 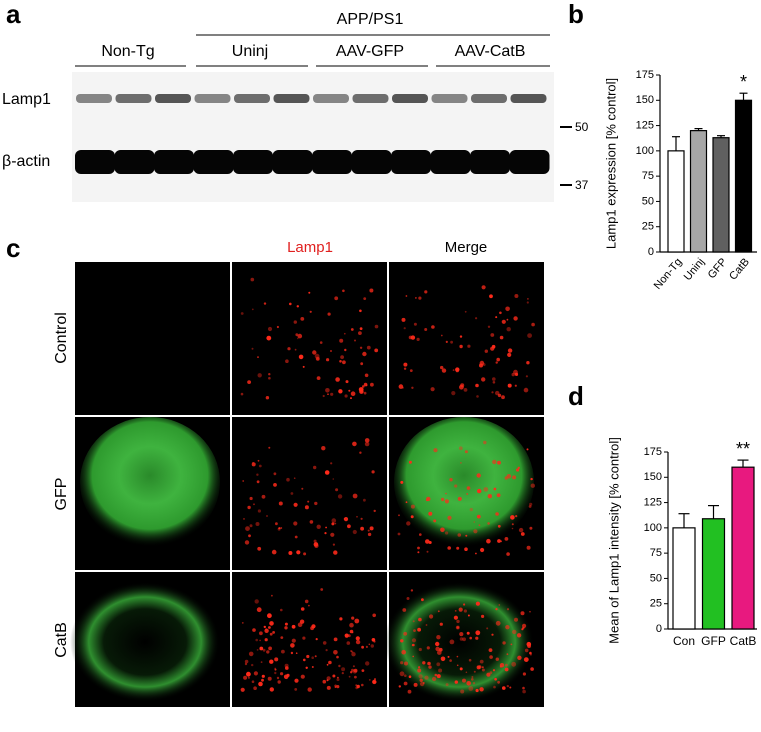 What do you see at coordinates (61, 338) in the screenshot?
I see `row-label: Control` at bounding box center [61, 338].